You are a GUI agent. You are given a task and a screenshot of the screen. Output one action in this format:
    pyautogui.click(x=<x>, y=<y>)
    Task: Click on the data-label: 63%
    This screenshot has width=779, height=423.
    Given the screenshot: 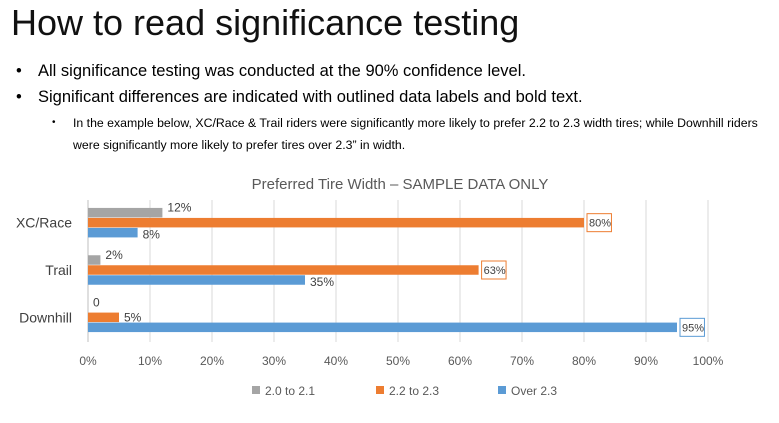 What is the action you would take?
    pyautogui.click(x=495, y=271)
    